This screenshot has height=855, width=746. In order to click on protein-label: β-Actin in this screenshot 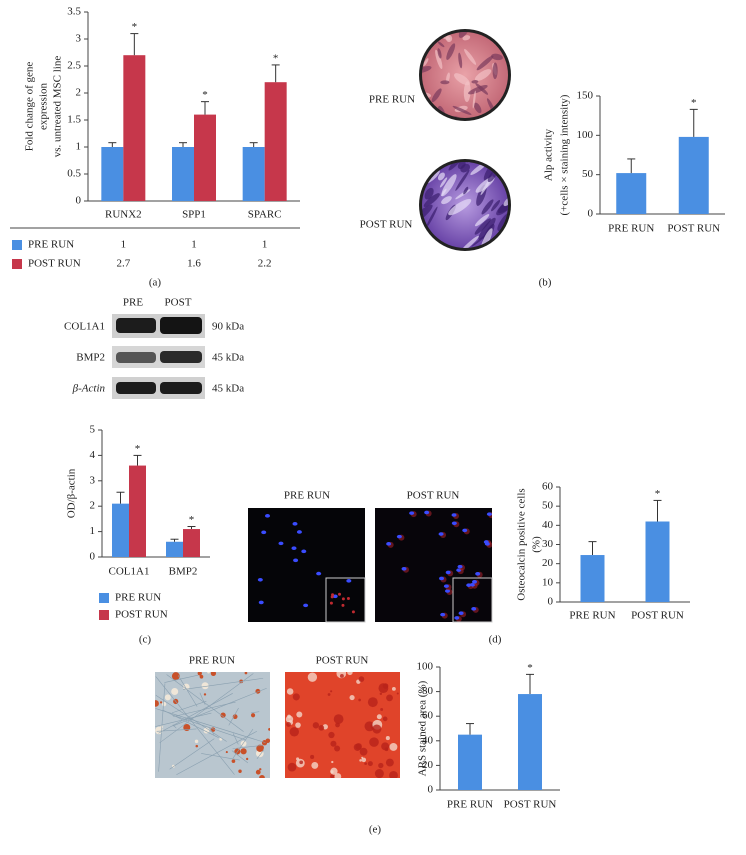, I will do `click(89, 389)`.